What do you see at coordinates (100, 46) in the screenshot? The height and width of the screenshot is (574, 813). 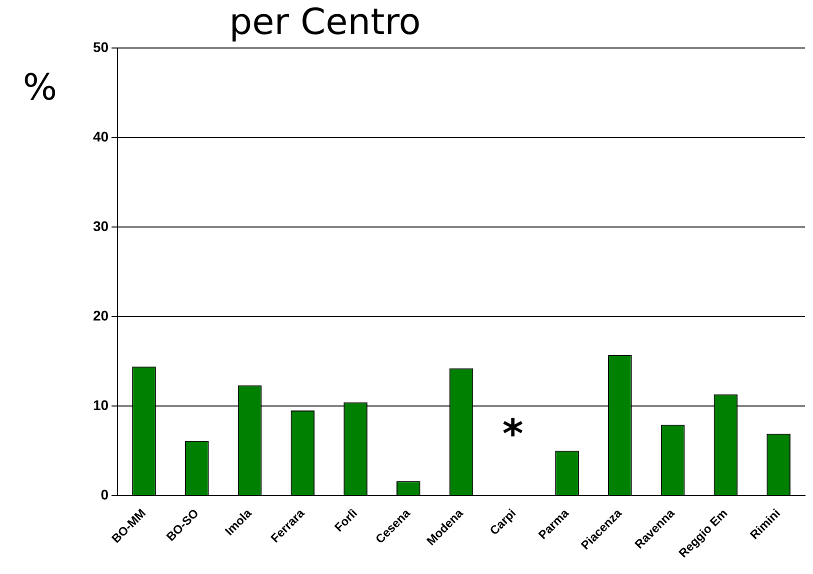 I see `y-tick-label: 50` at bounding box center [100, 46].